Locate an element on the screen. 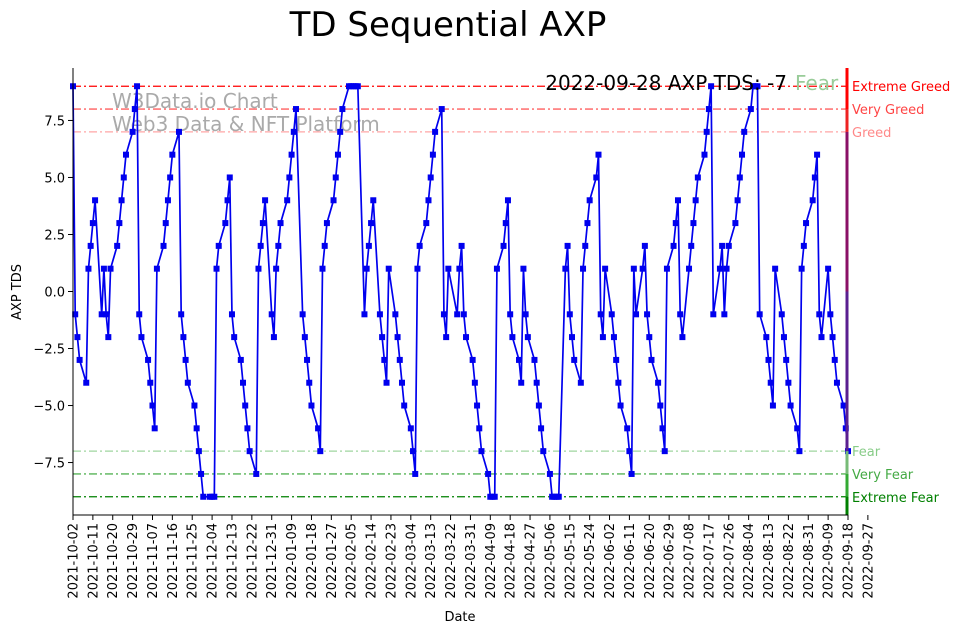 The image size is (967, 633). chart-title: TD Sequential AXP is located at coordinates (448, 25).